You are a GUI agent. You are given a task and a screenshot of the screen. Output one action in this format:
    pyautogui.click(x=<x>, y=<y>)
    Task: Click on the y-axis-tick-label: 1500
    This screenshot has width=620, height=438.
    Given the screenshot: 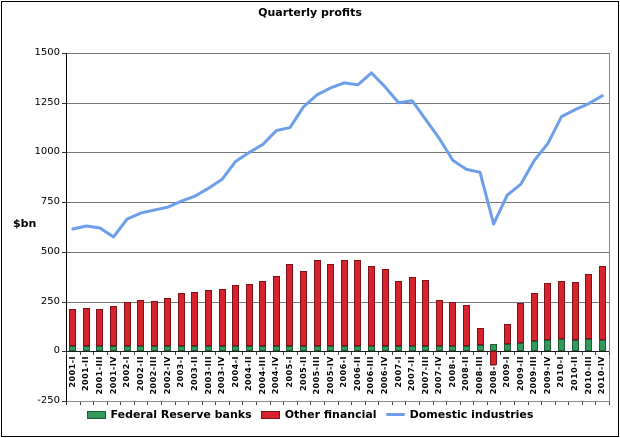 What is the action you would take?
    pyautogui.click(x=47, y=52)
    